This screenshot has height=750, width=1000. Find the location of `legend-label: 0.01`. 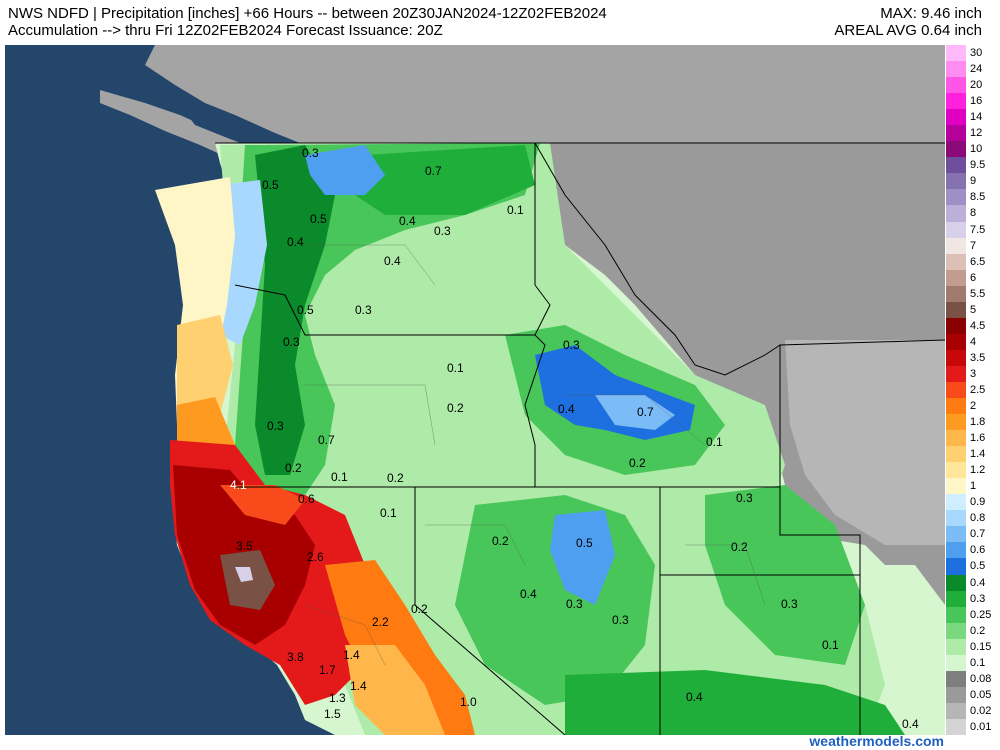

legend-label: 0.01 is located at coordinates (981, 726).